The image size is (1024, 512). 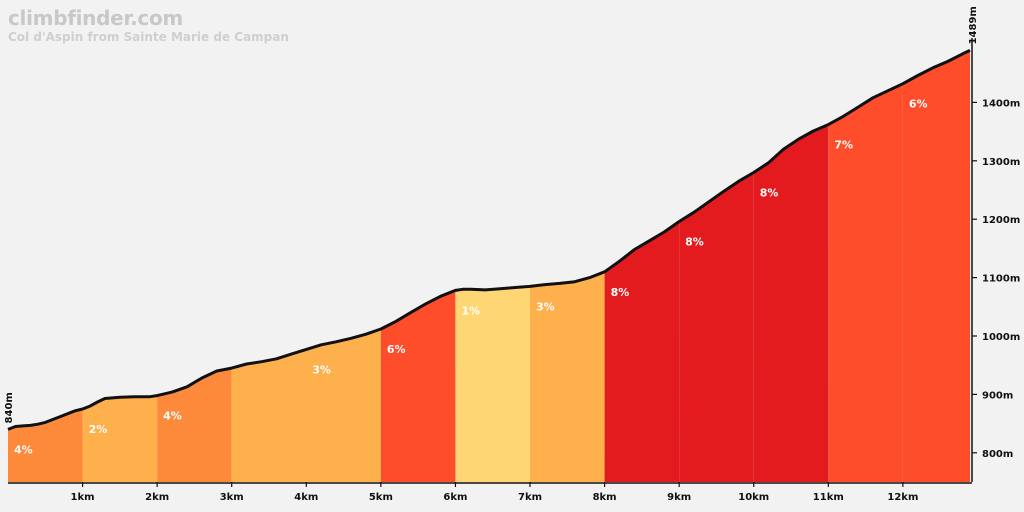 What do you see at coordinates (973, 25) in the screenshot?
I see `end-elevation-label: 1489m` at bounding box center [973, 25].